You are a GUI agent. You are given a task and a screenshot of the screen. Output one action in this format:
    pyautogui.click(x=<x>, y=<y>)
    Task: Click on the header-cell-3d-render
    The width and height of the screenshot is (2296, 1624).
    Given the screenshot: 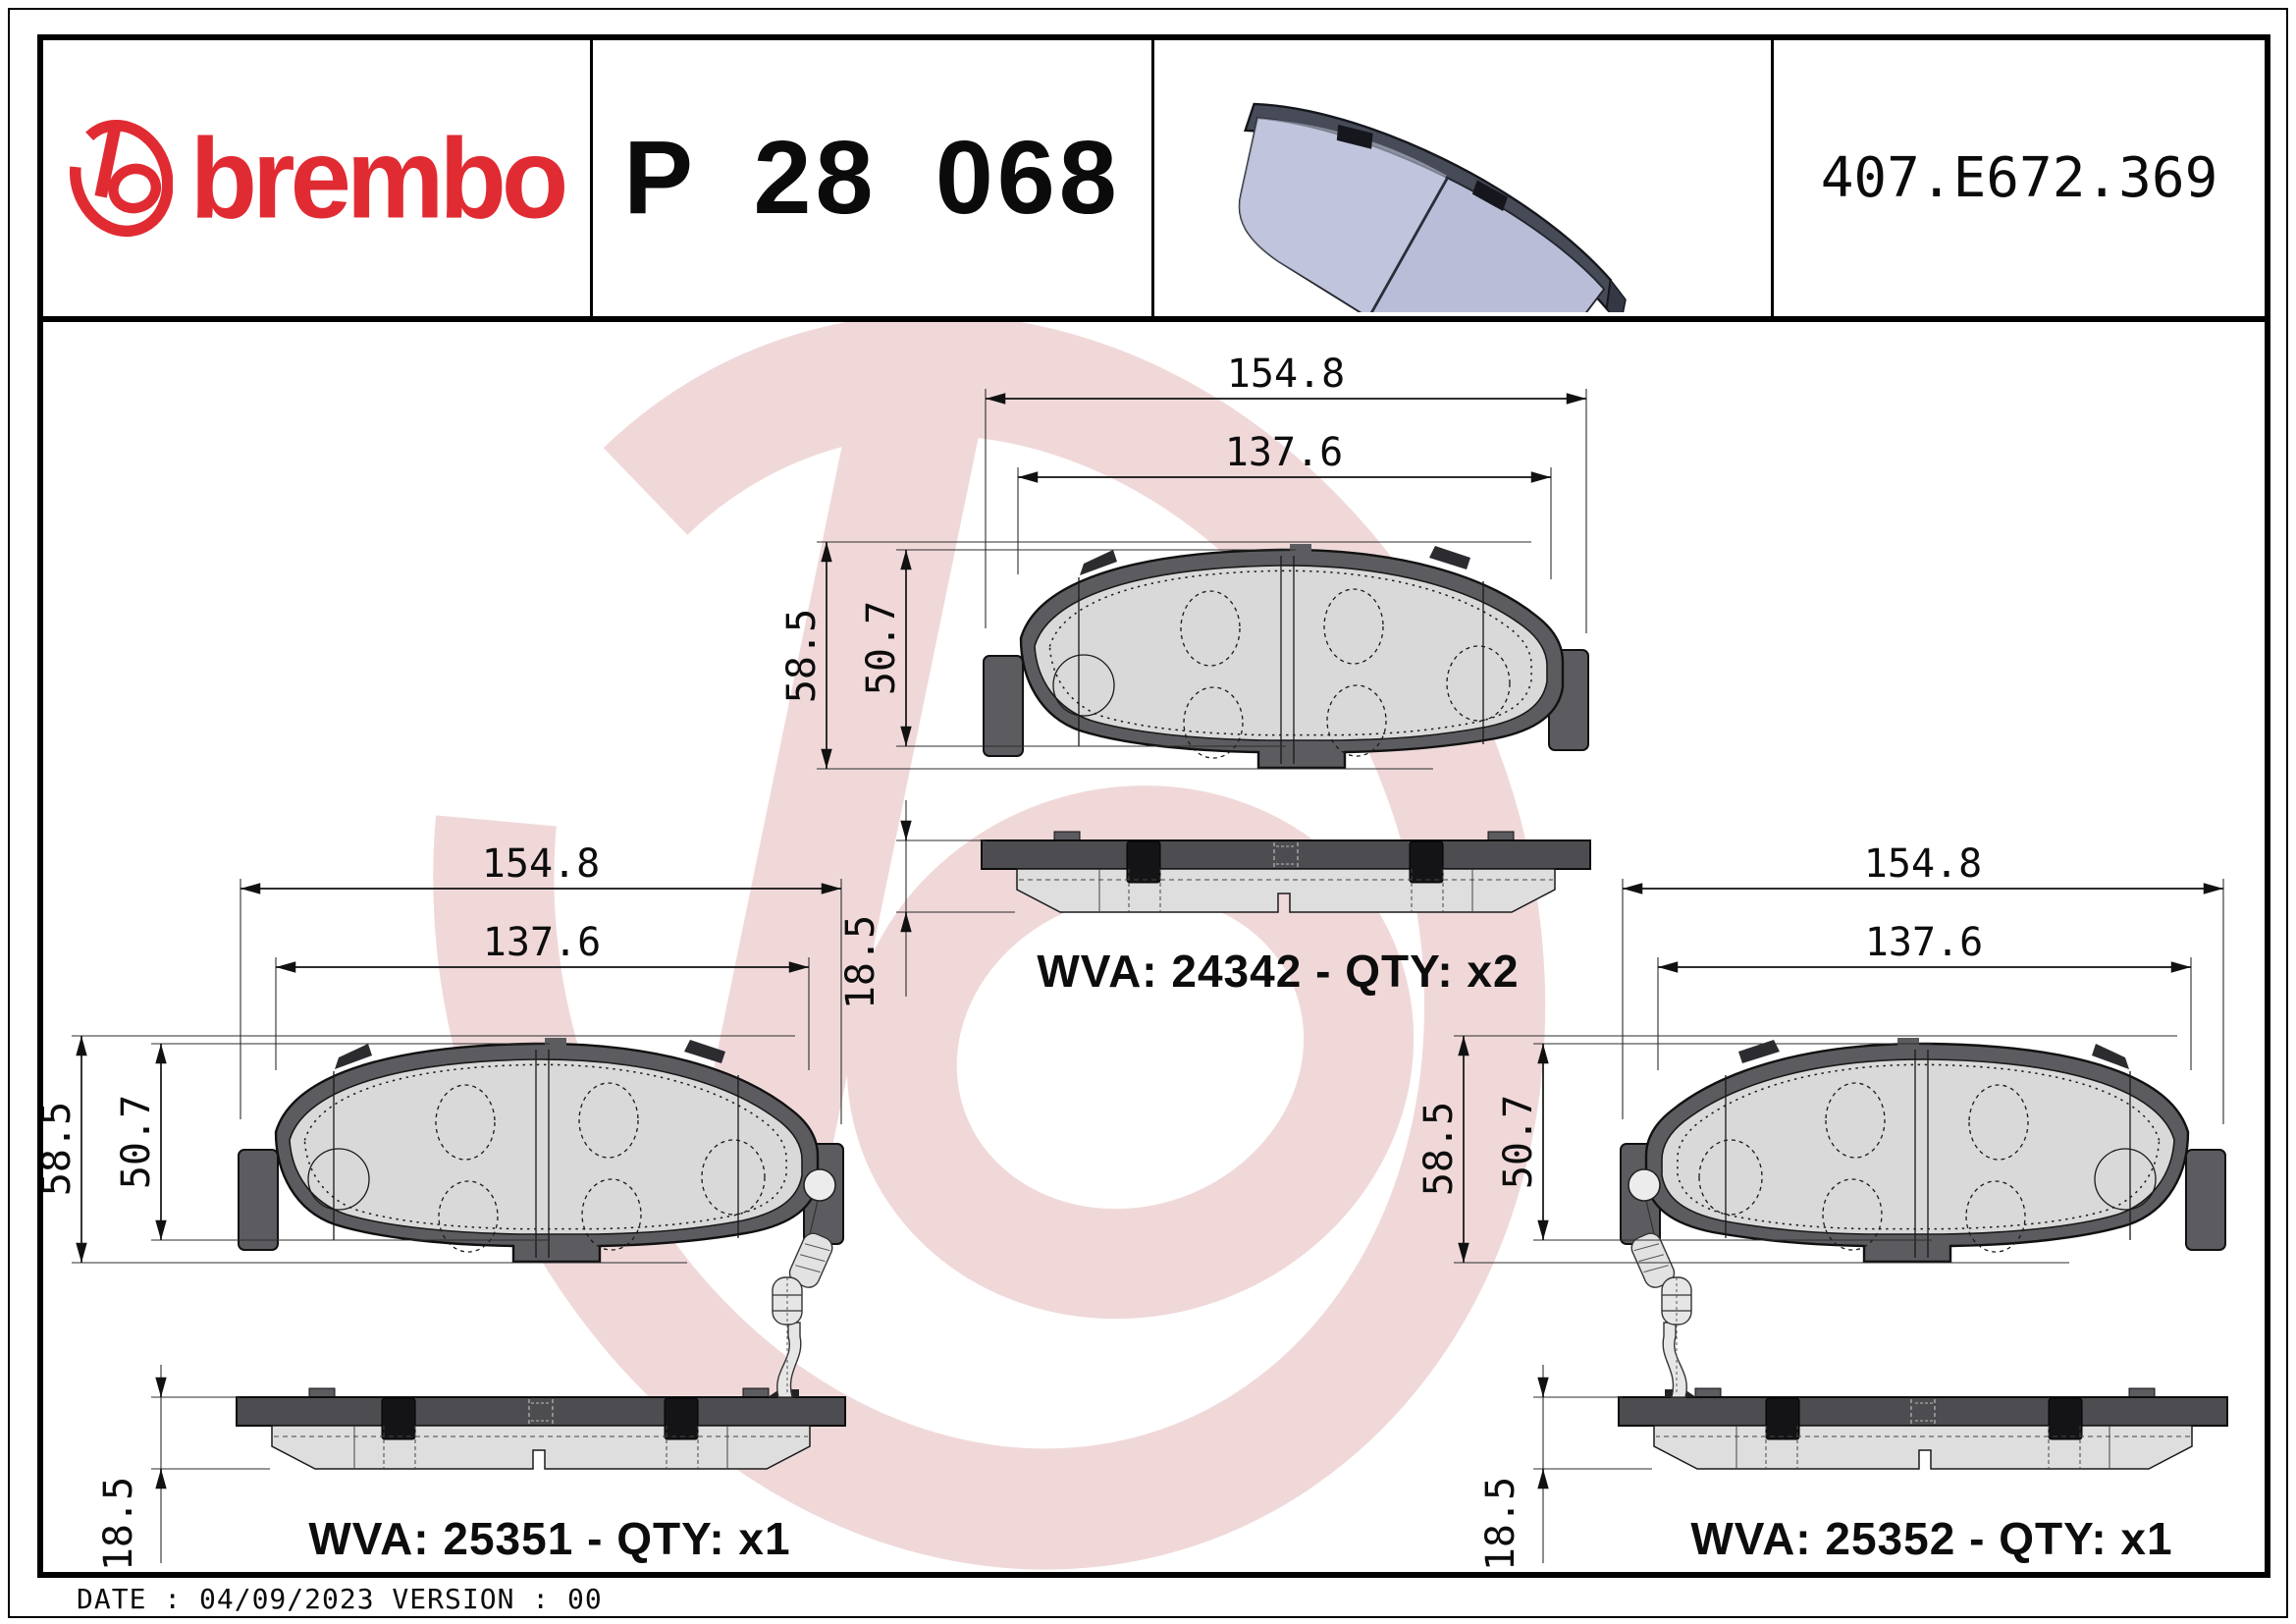 What is the action you would take?
    pyautogui.click(x=1464, y=178)
    